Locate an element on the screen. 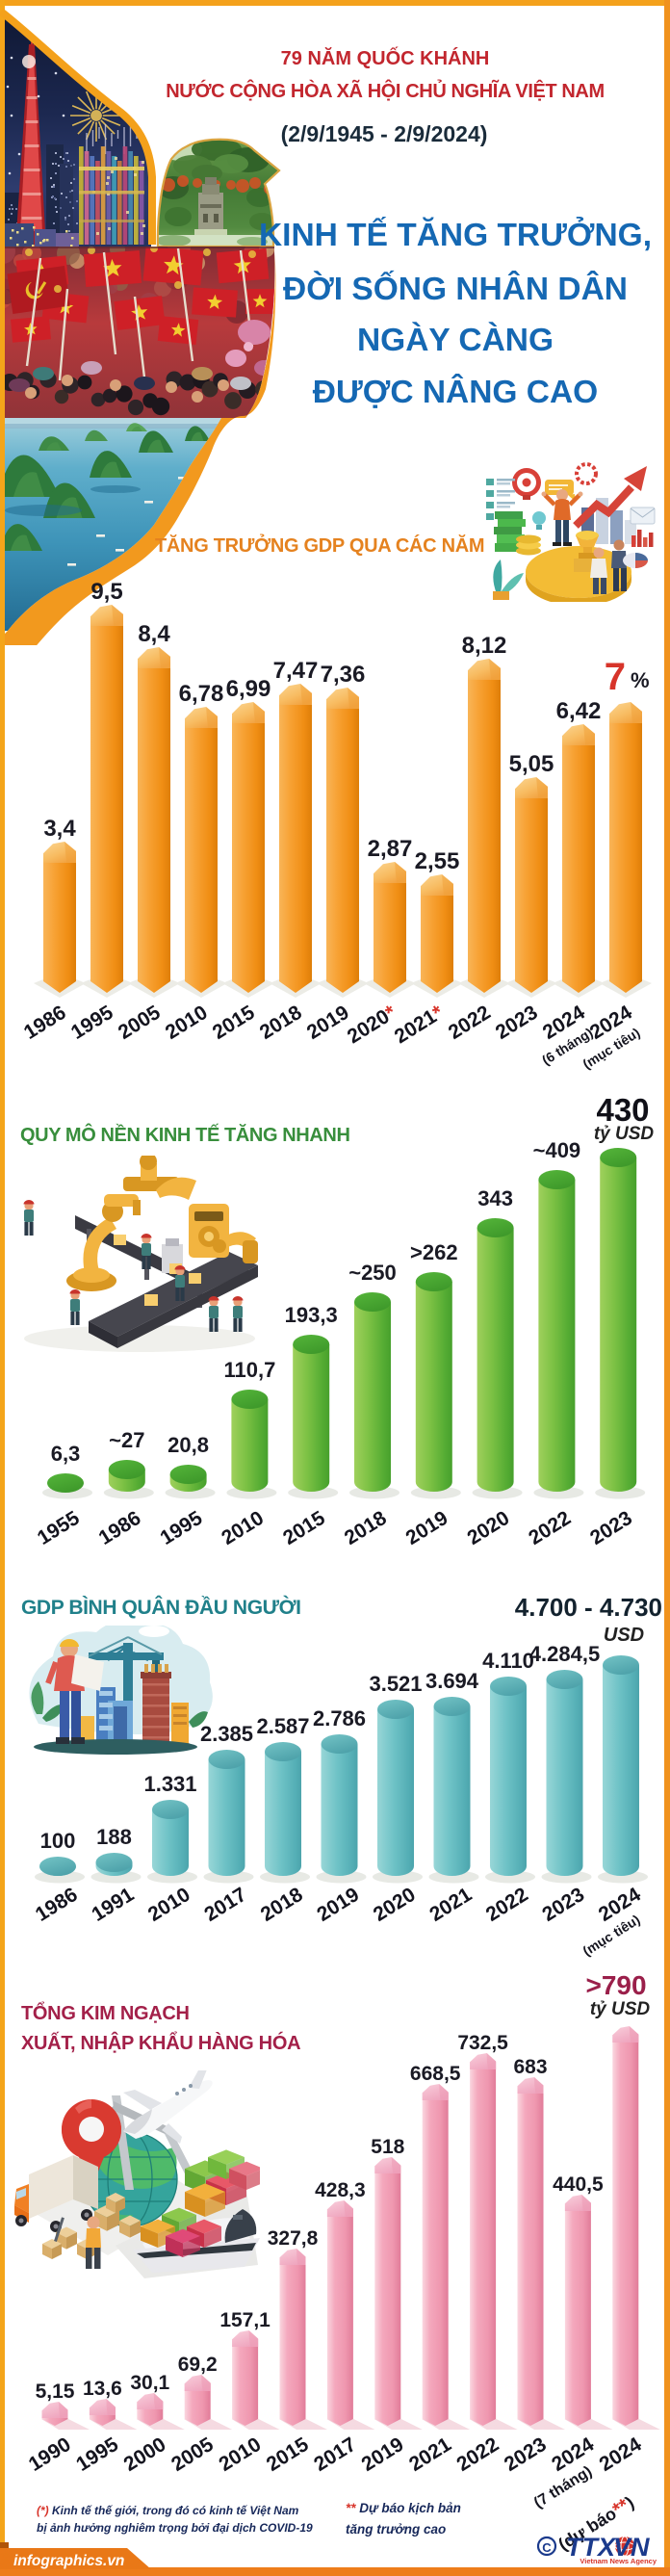  svg-text: ~27 is located at coordinates (127, 1440).